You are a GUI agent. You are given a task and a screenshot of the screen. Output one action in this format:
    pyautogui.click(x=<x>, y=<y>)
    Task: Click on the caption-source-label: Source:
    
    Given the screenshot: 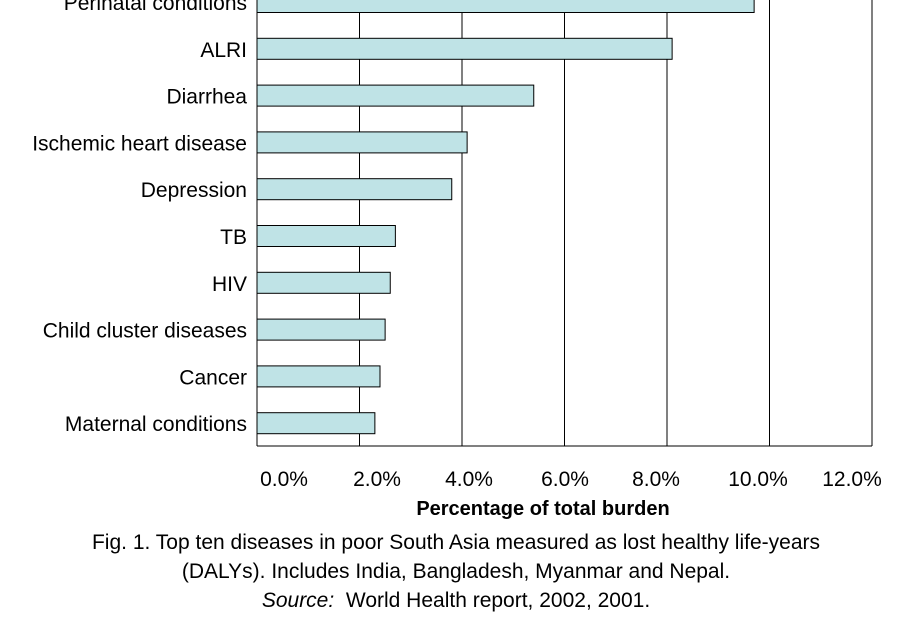 What is the action you would take?
    pyautogui.click(x=298, y=600)
    